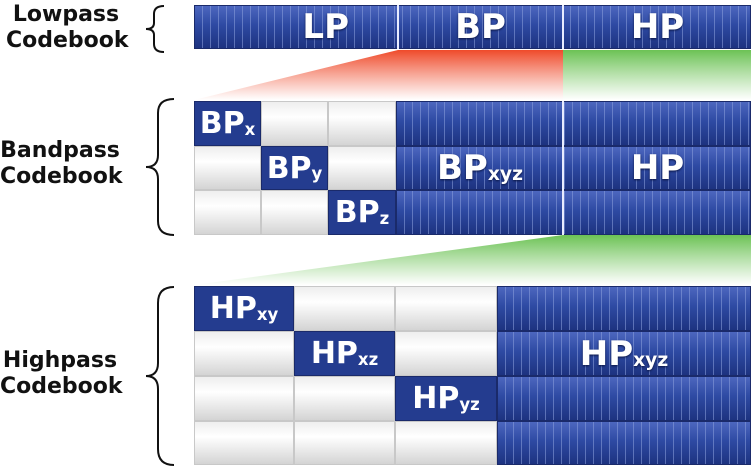 The width and height of the screenshot is (751, 468). Describe the element at coordinates (606, 353) in the screenshot. I see `hpxyz-main: HP` at that location.